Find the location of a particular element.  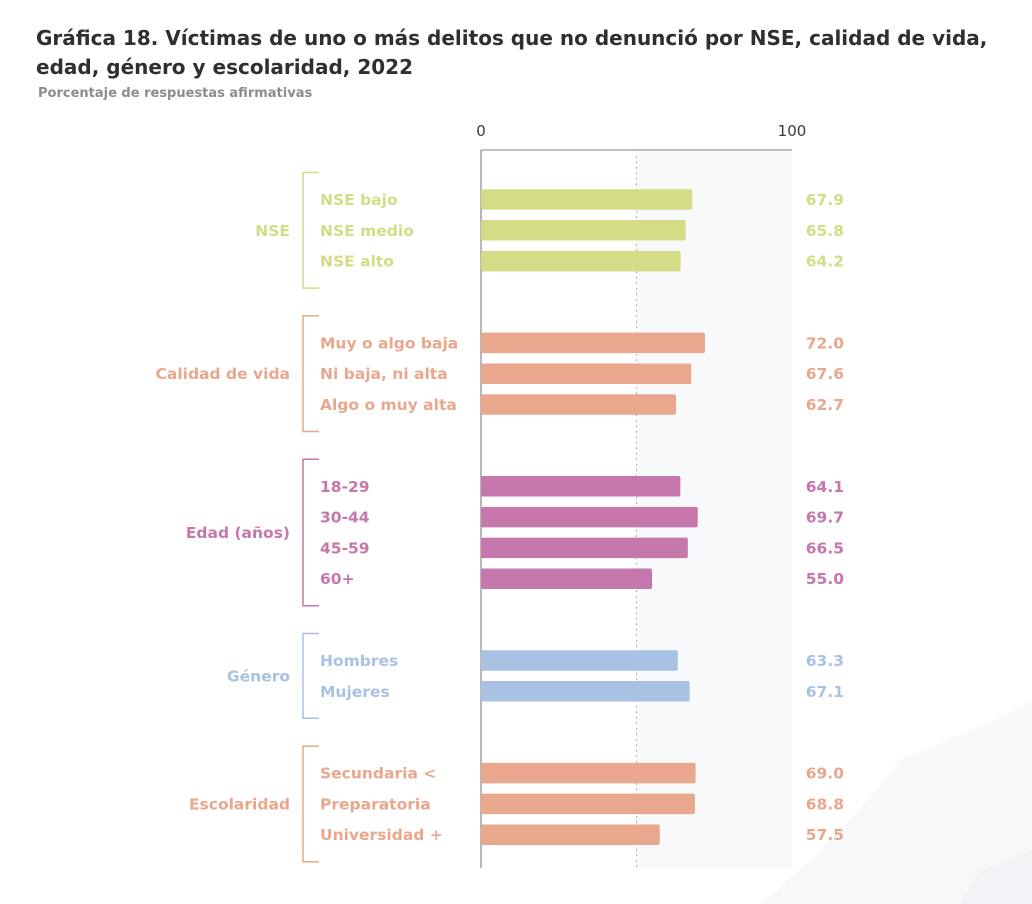

category-label: 45-59 is located at coordinates (345, 548).